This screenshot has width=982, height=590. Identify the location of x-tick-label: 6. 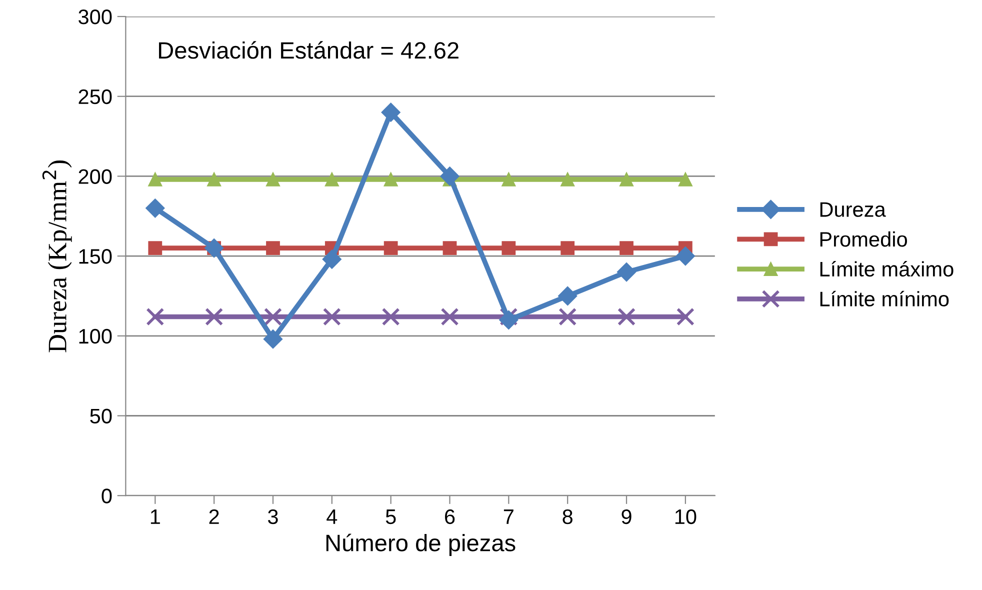
(450, 516).